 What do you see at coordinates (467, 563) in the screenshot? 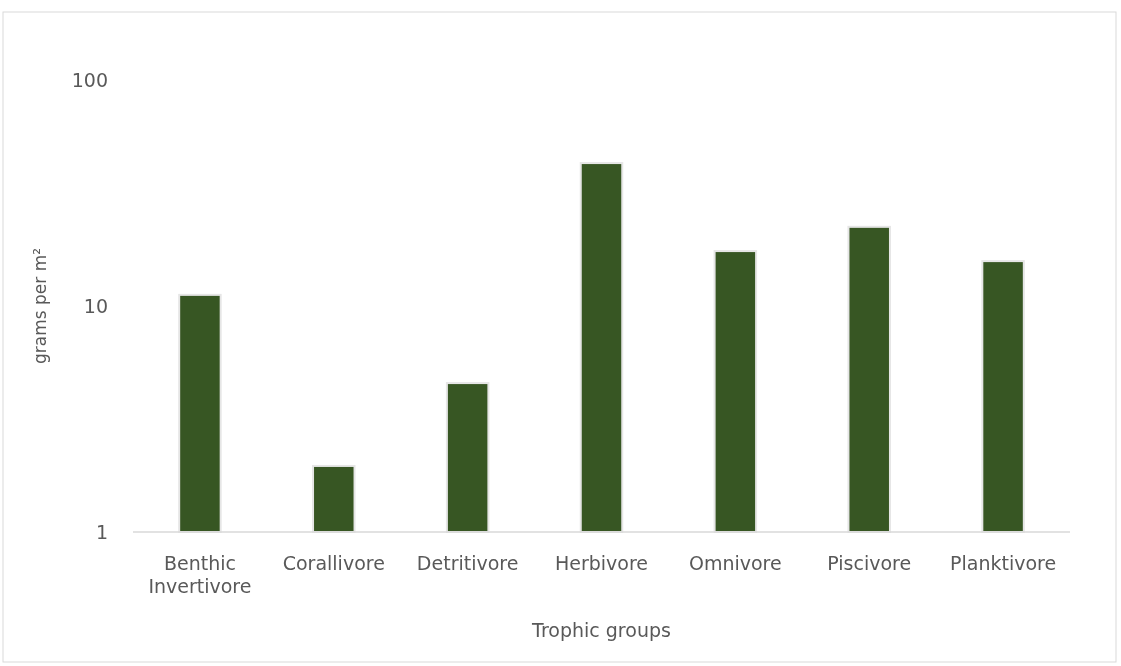
I see `x-tick-label: Detritivore` at bounding box center [467, 563].